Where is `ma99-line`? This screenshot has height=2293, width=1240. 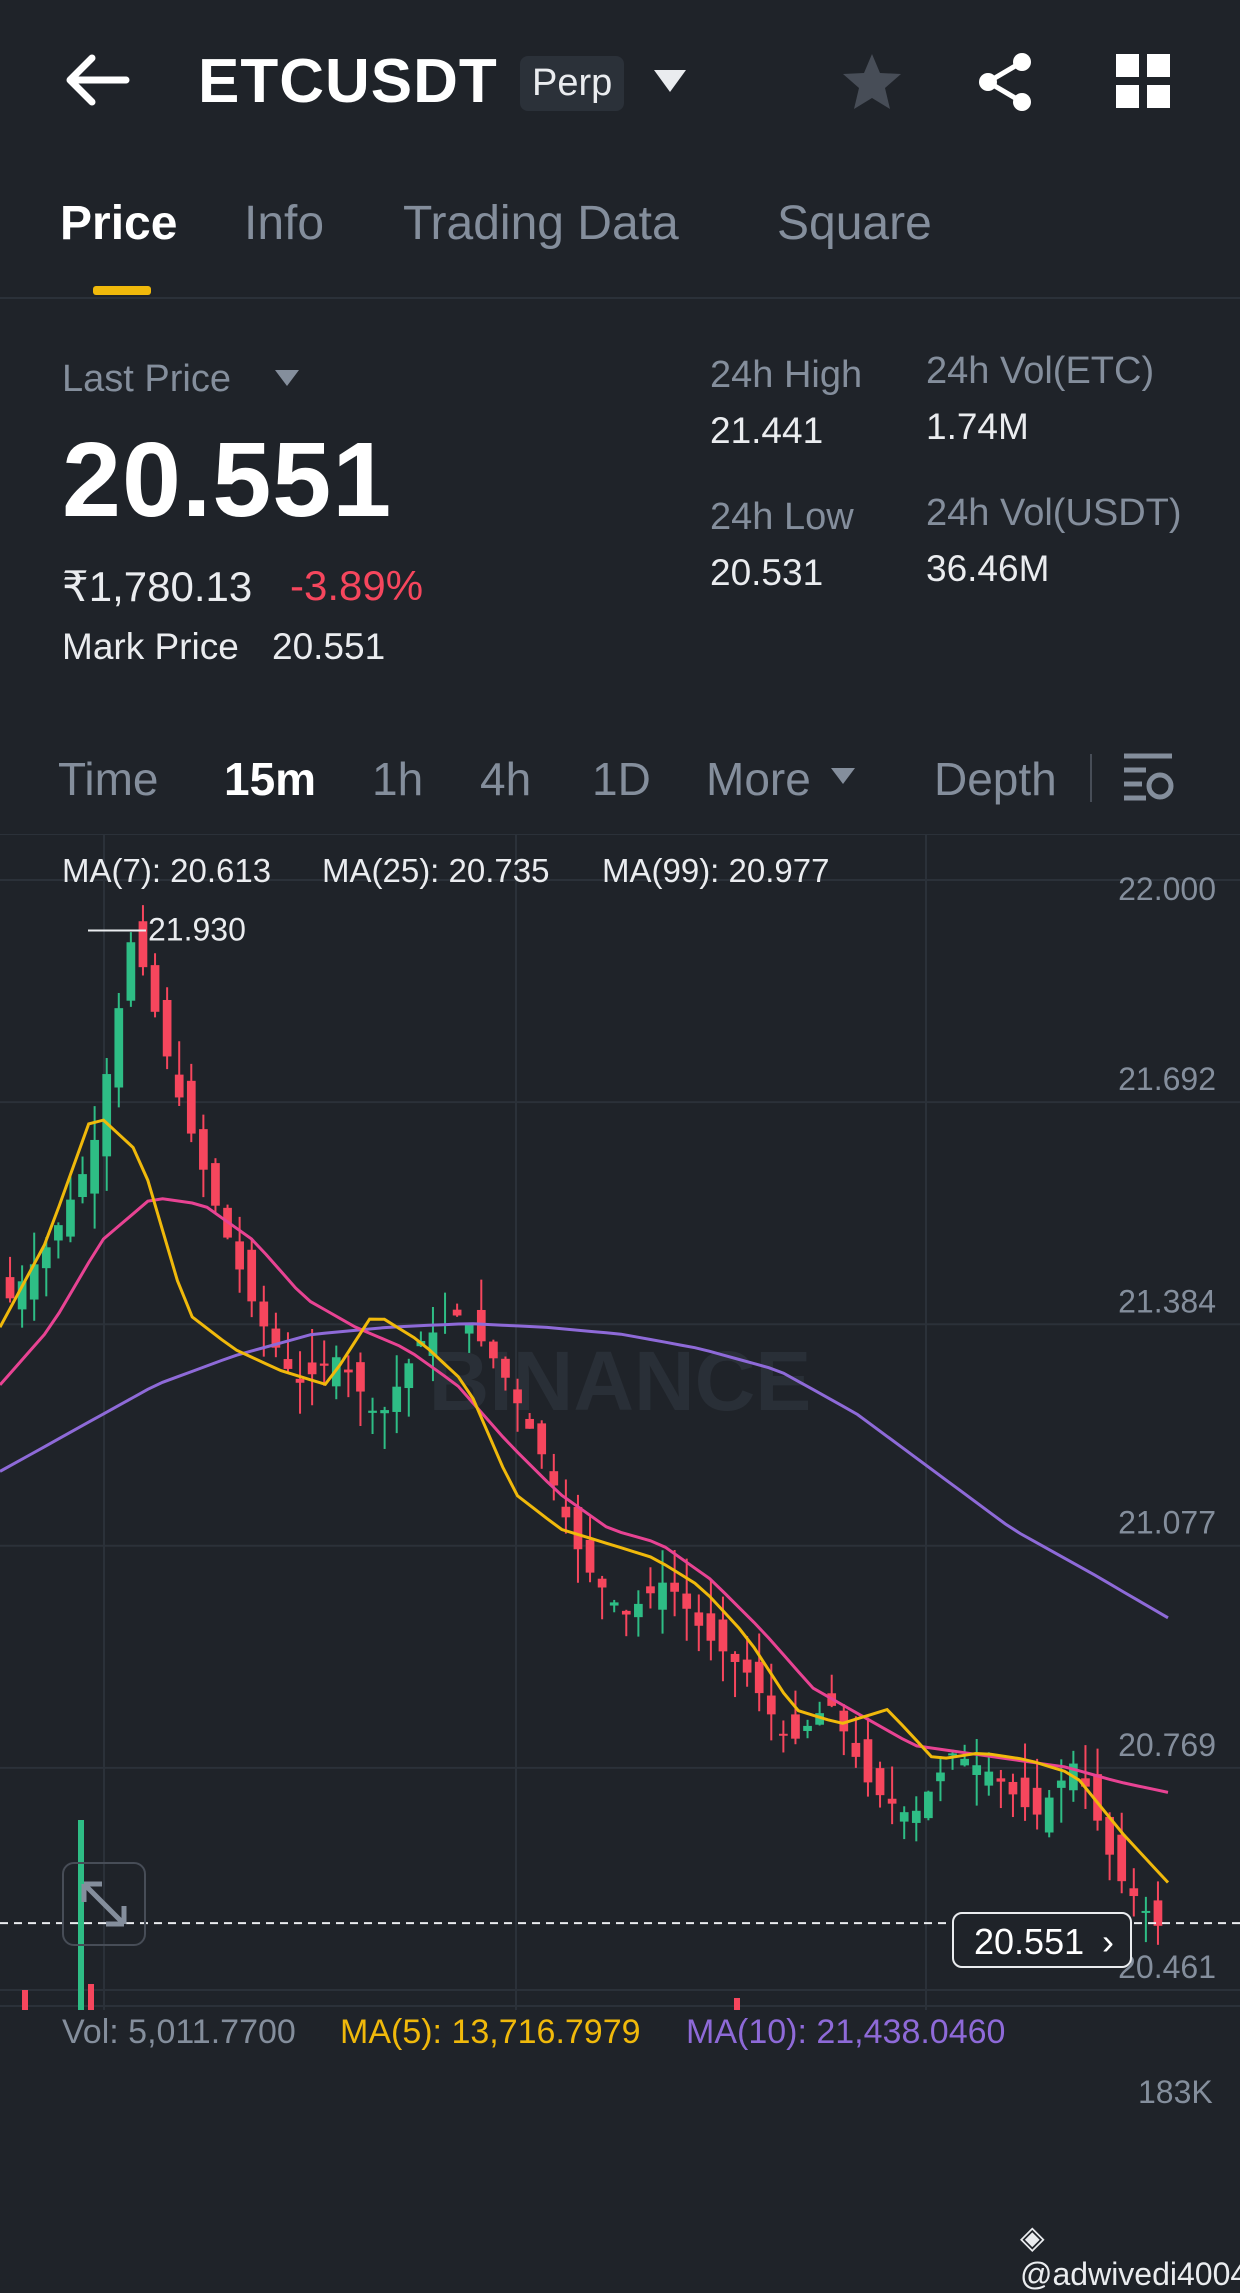
ma99-line is located at coordinates (584, 1471).